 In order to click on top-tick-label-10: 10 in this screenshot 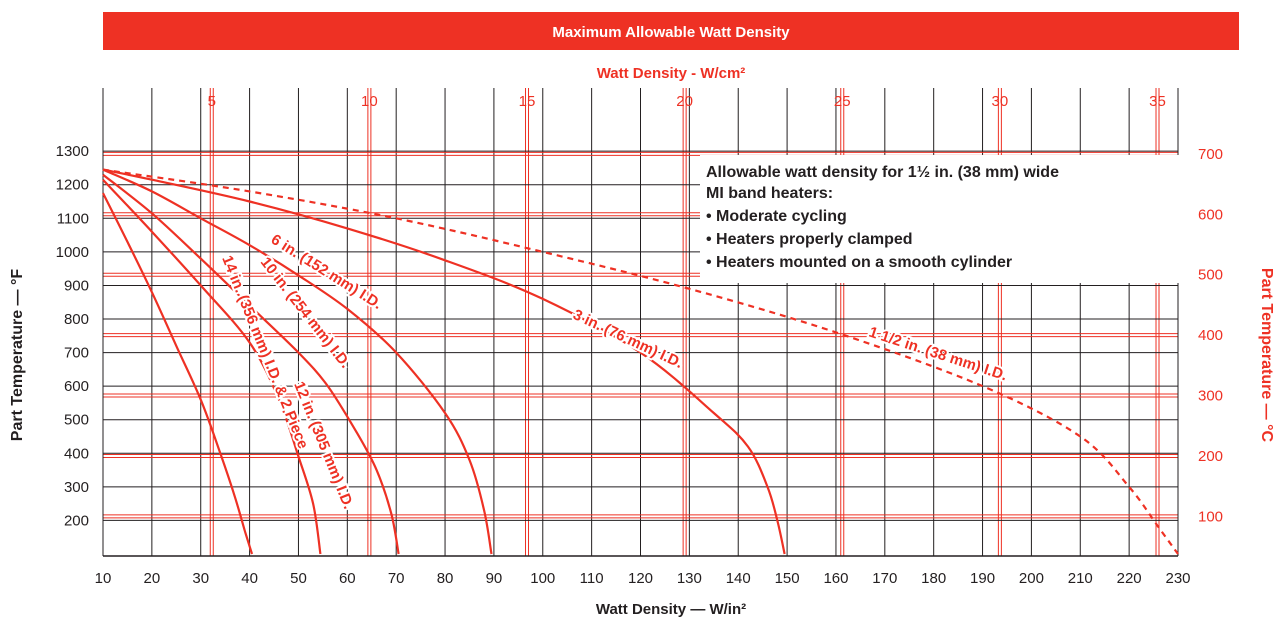, I will do `click(369, 101)`.